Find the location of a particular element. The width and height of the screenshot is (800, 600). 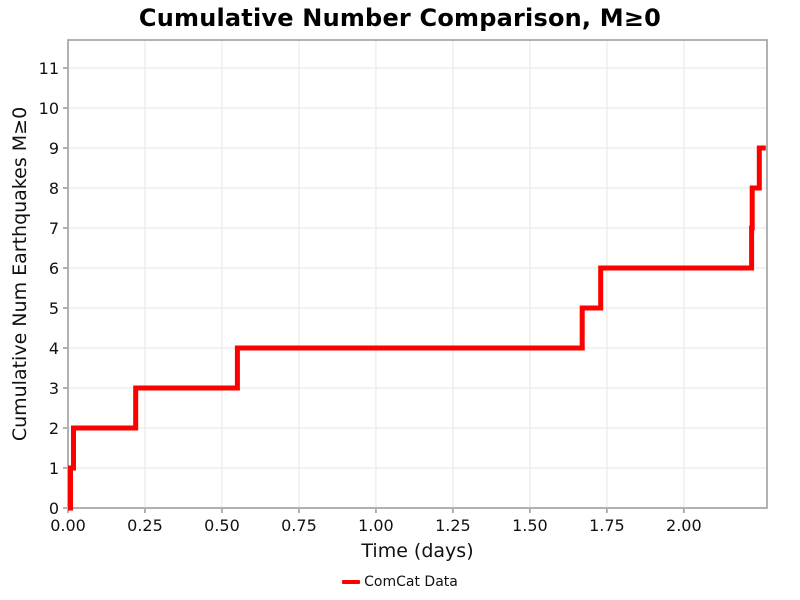

y-tick-label: 2 is located at coordinates (54, 428).